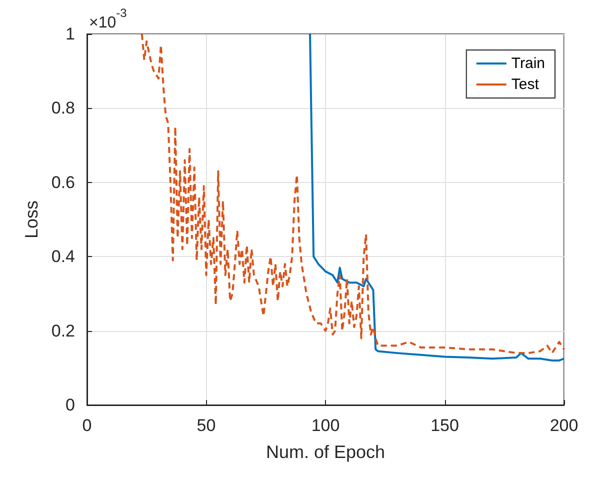 This screenshot has height=483, width=591. Describe the element at coordinates (63, 108) in the screenshot. I see `y-tick-label: 0.8` at that location.